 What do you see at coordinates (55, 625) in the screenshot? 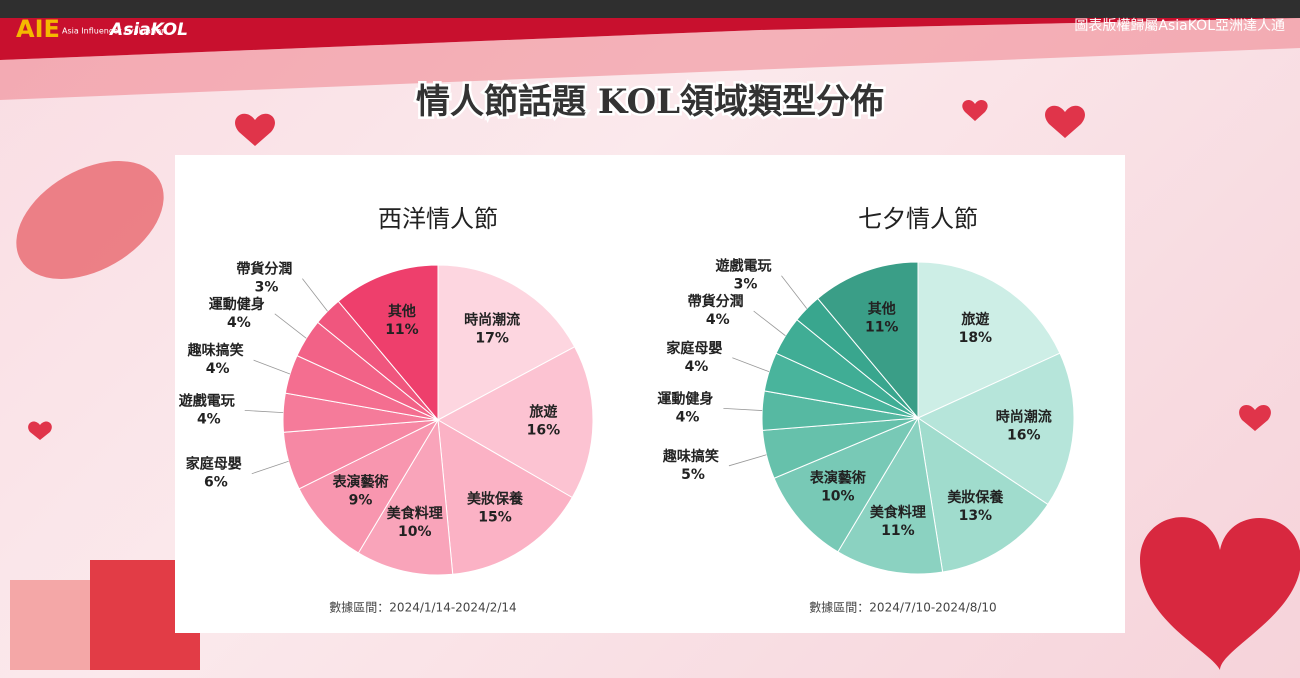
I see `gift` at bounding box center [55, 625].